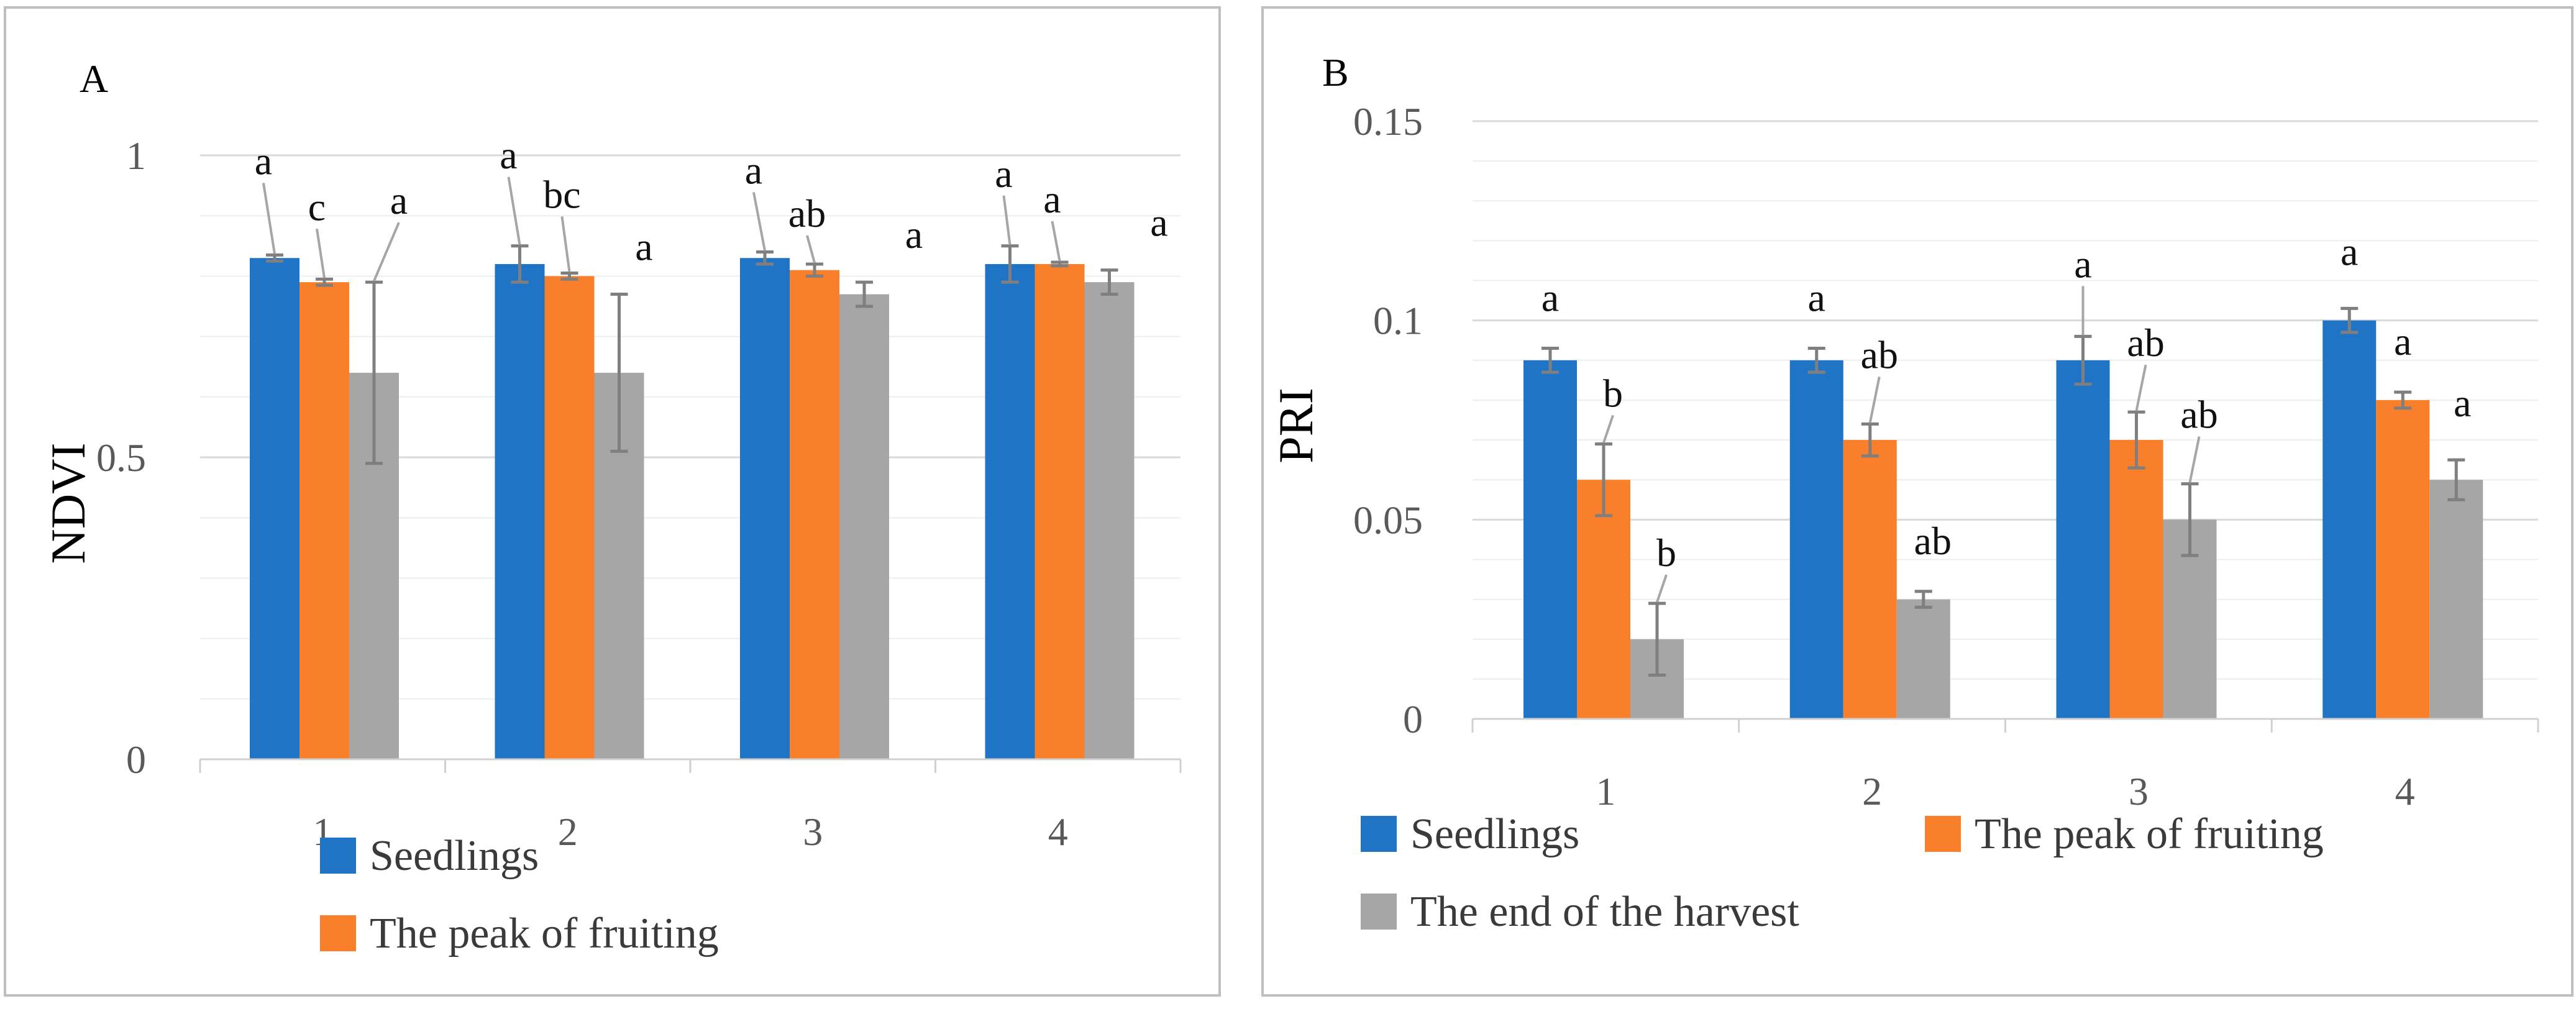  What do you see at coordinates (1296, 425) in the screenshot?
I see `panel-b-y-axis-label: PRI` at bounding box center [1296, 425].